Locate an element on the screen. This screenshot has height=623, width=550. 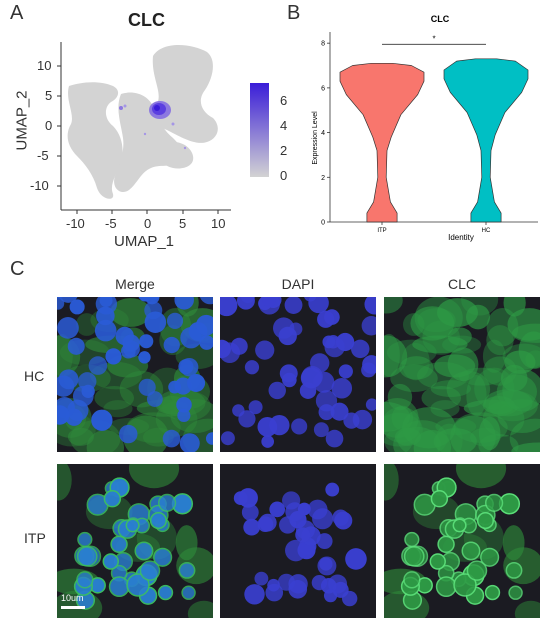
micrograph-itp-dapi is located at coordinates (298, 541).